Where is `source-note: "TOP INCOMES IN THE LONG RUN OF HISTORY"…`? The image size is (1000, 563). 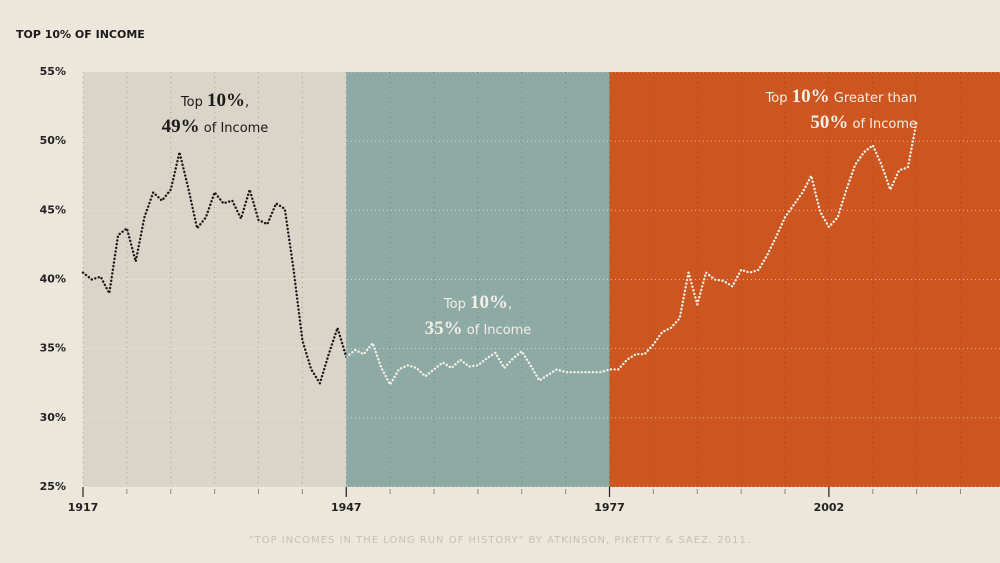 source-note: "TOP INCOMES IN THE LONG RUN OF HISTORY"… is located at coordinates (500, 540).